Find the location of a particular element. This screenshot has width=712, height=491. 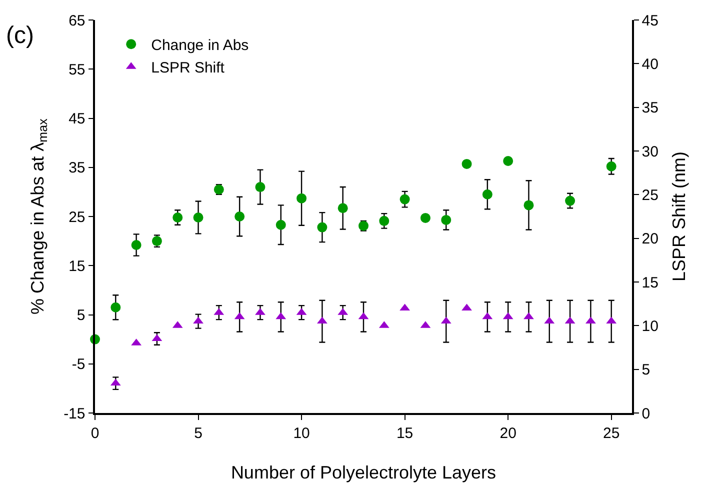

y2-tick-label: 5 is located at coordinates (646, 370).